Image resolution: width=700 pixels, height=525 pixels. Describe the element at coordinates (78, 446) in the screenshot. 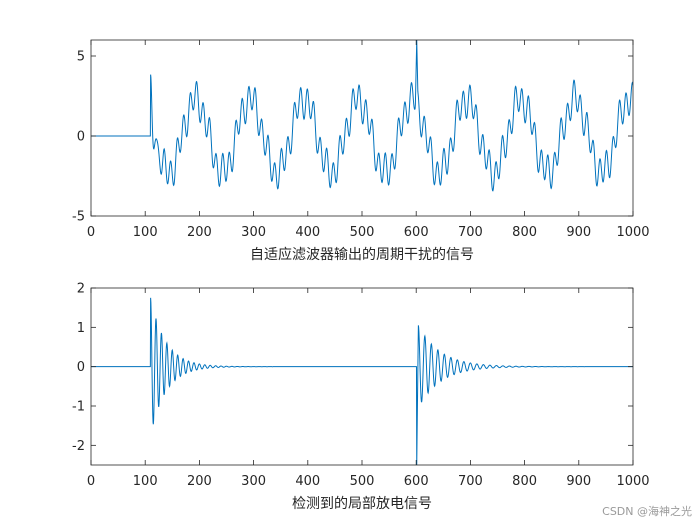

I see `y-tick-label: -2` at that location.